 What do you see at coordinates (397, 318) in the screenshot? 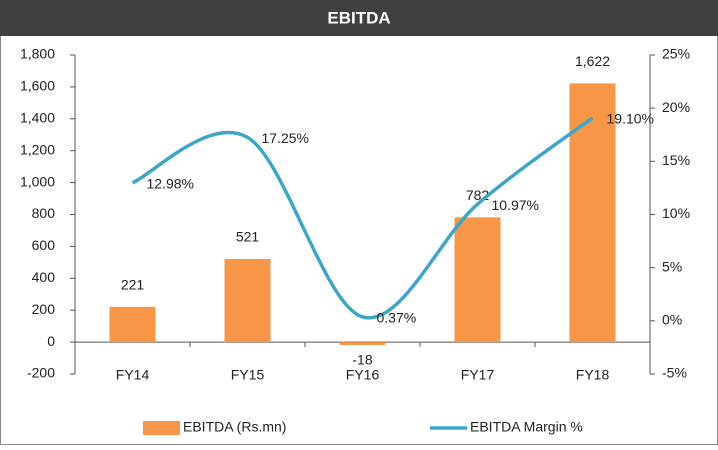
I see `line-label: 0.37%` at bounding box center [397, 318].